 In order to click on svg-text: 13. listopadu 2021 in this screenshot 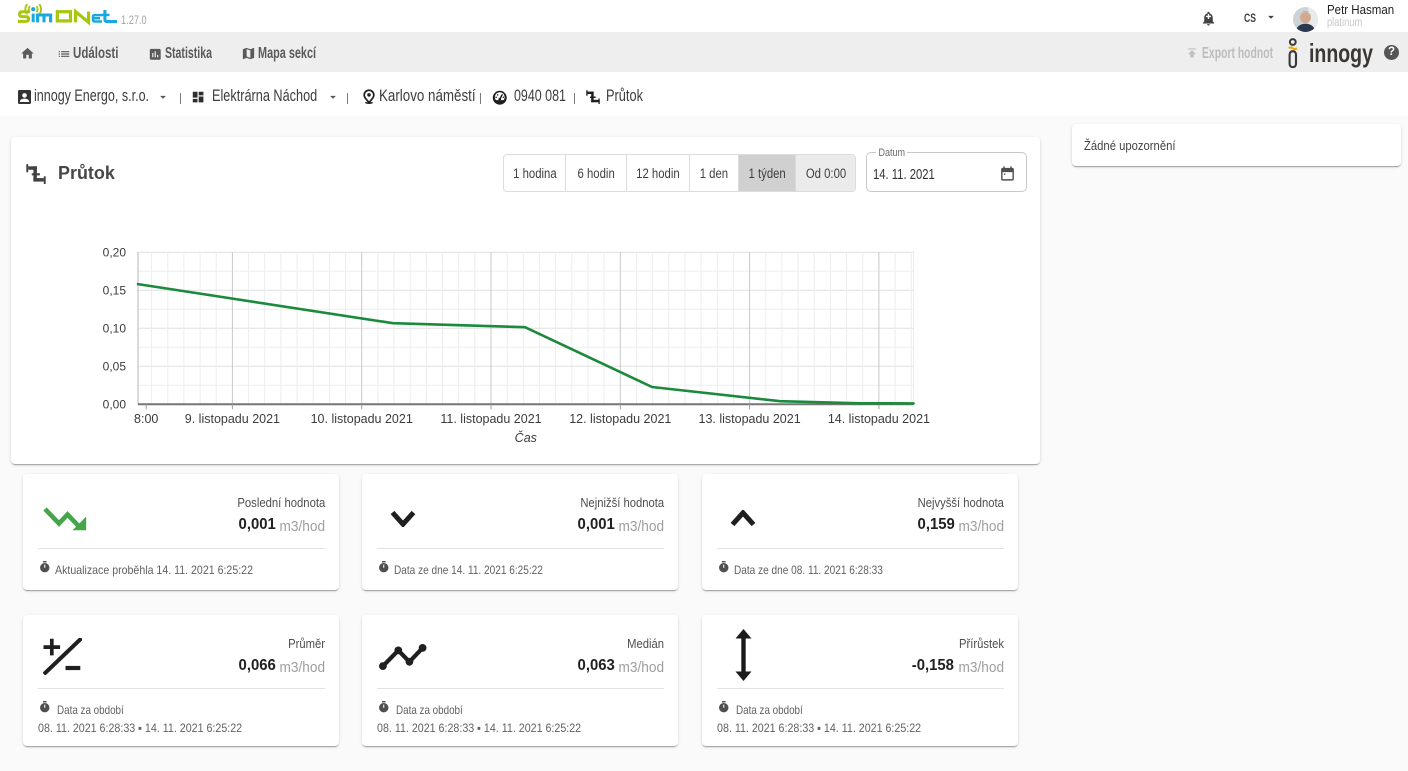, I will do `click(750, 419)`.